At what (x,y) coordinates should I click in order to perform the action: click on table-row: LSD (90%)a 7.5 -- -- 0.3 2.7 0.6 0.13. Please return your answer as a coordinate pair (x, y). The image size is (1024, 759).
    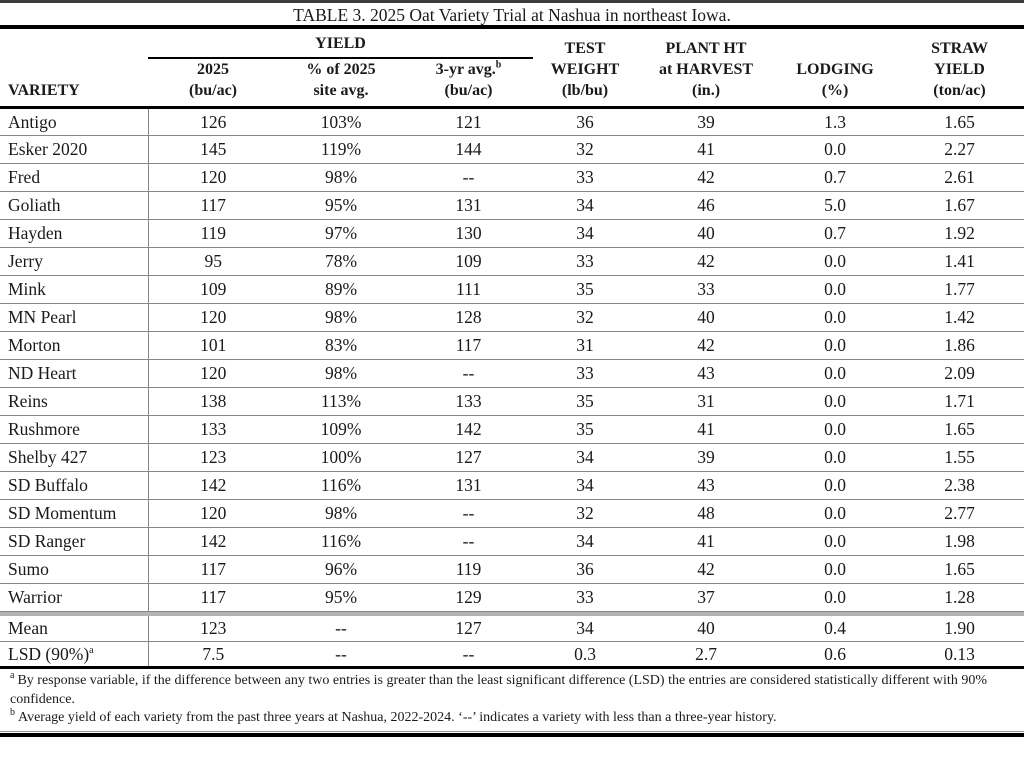
    Looking at the image, I should click on (512, 655).